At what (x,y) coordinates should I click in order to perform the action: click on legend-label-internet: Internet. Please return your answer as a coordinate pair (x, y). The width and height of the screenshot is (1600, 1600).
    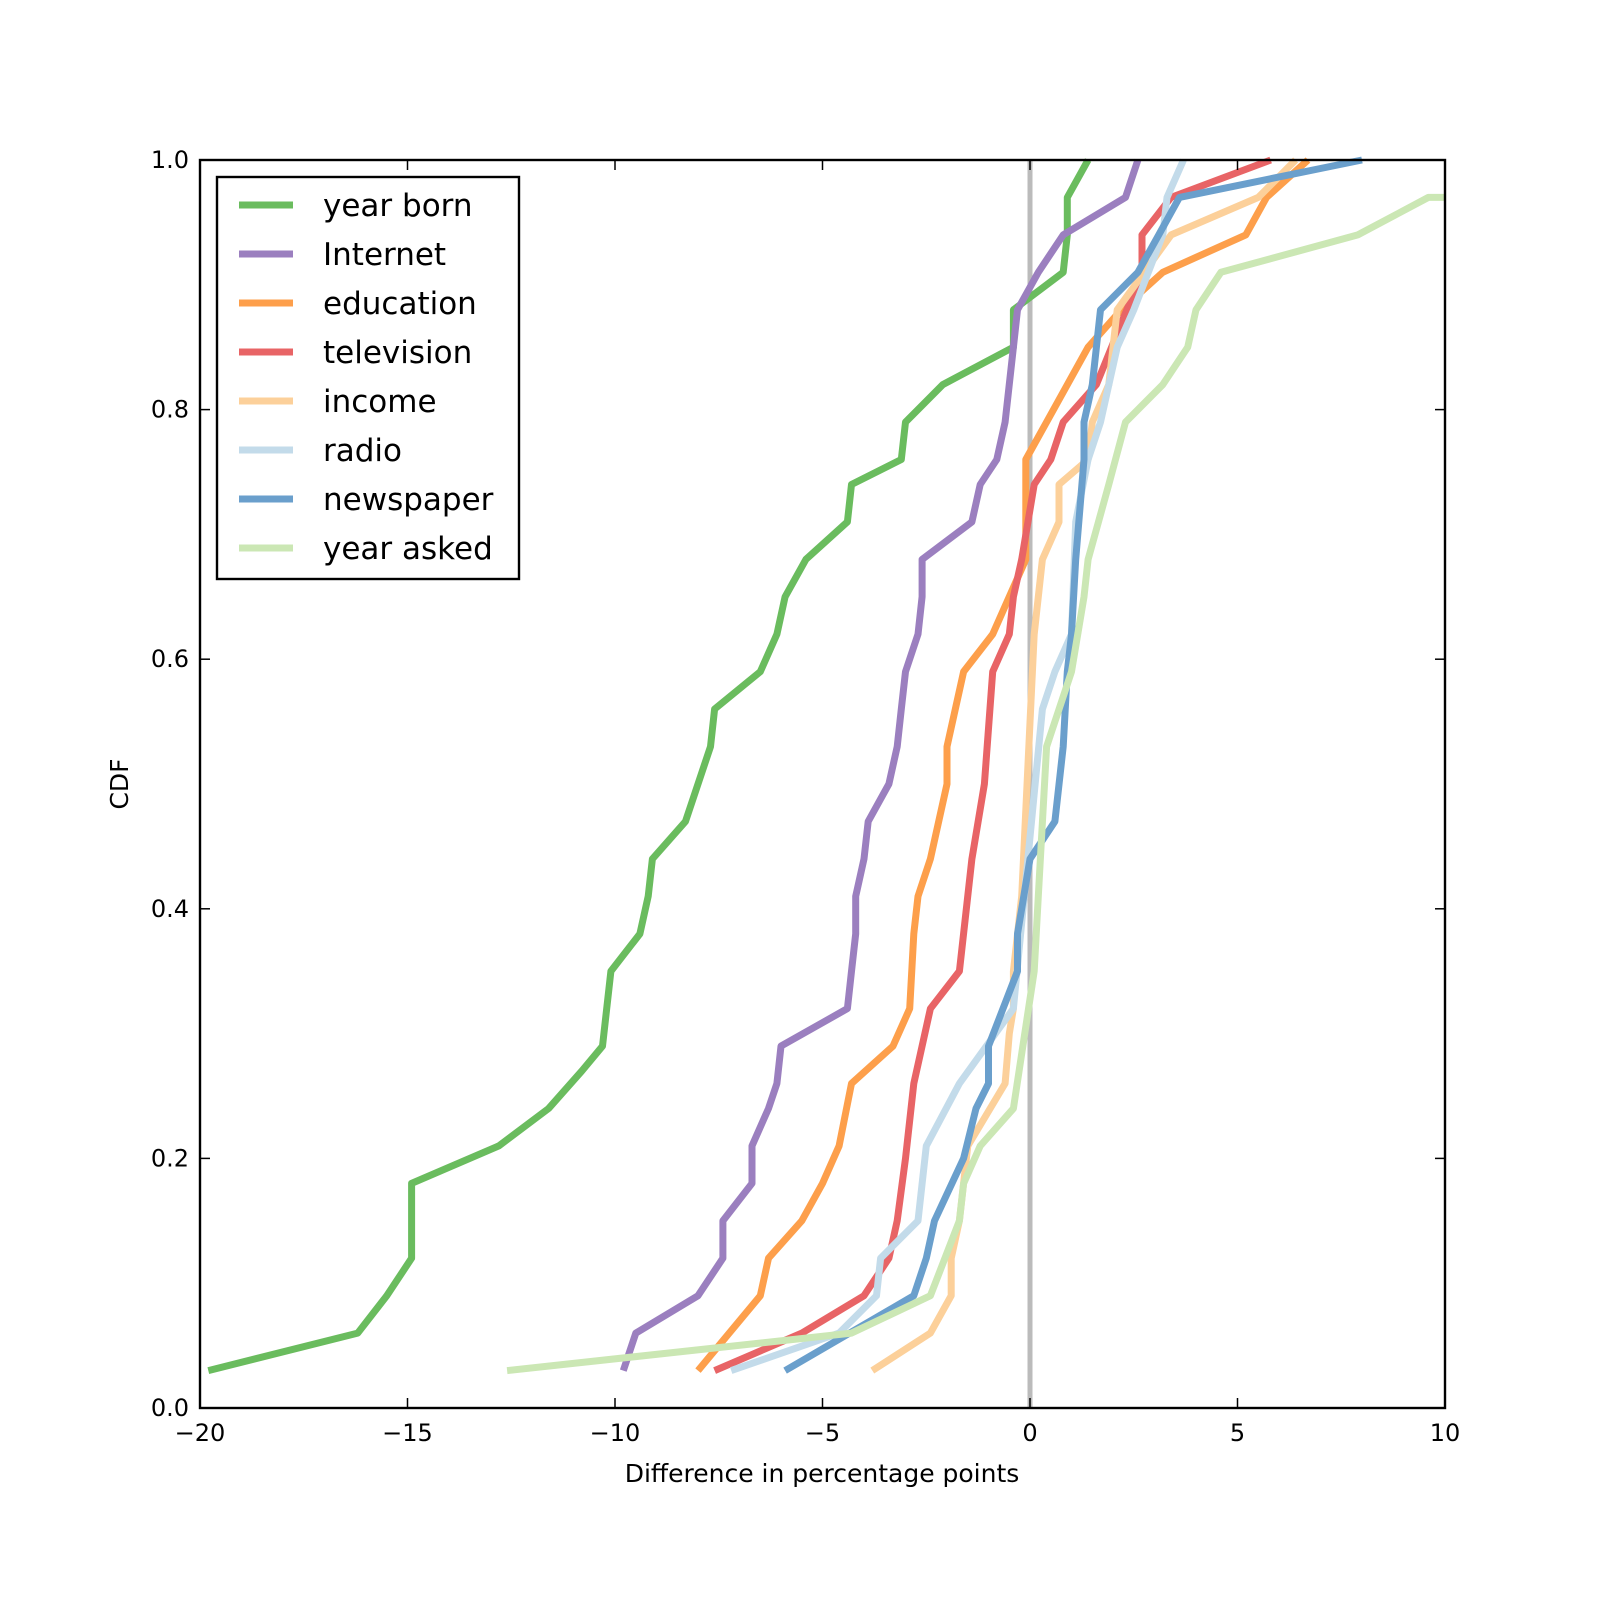
    Looking at the image, I should click on (384, 255).